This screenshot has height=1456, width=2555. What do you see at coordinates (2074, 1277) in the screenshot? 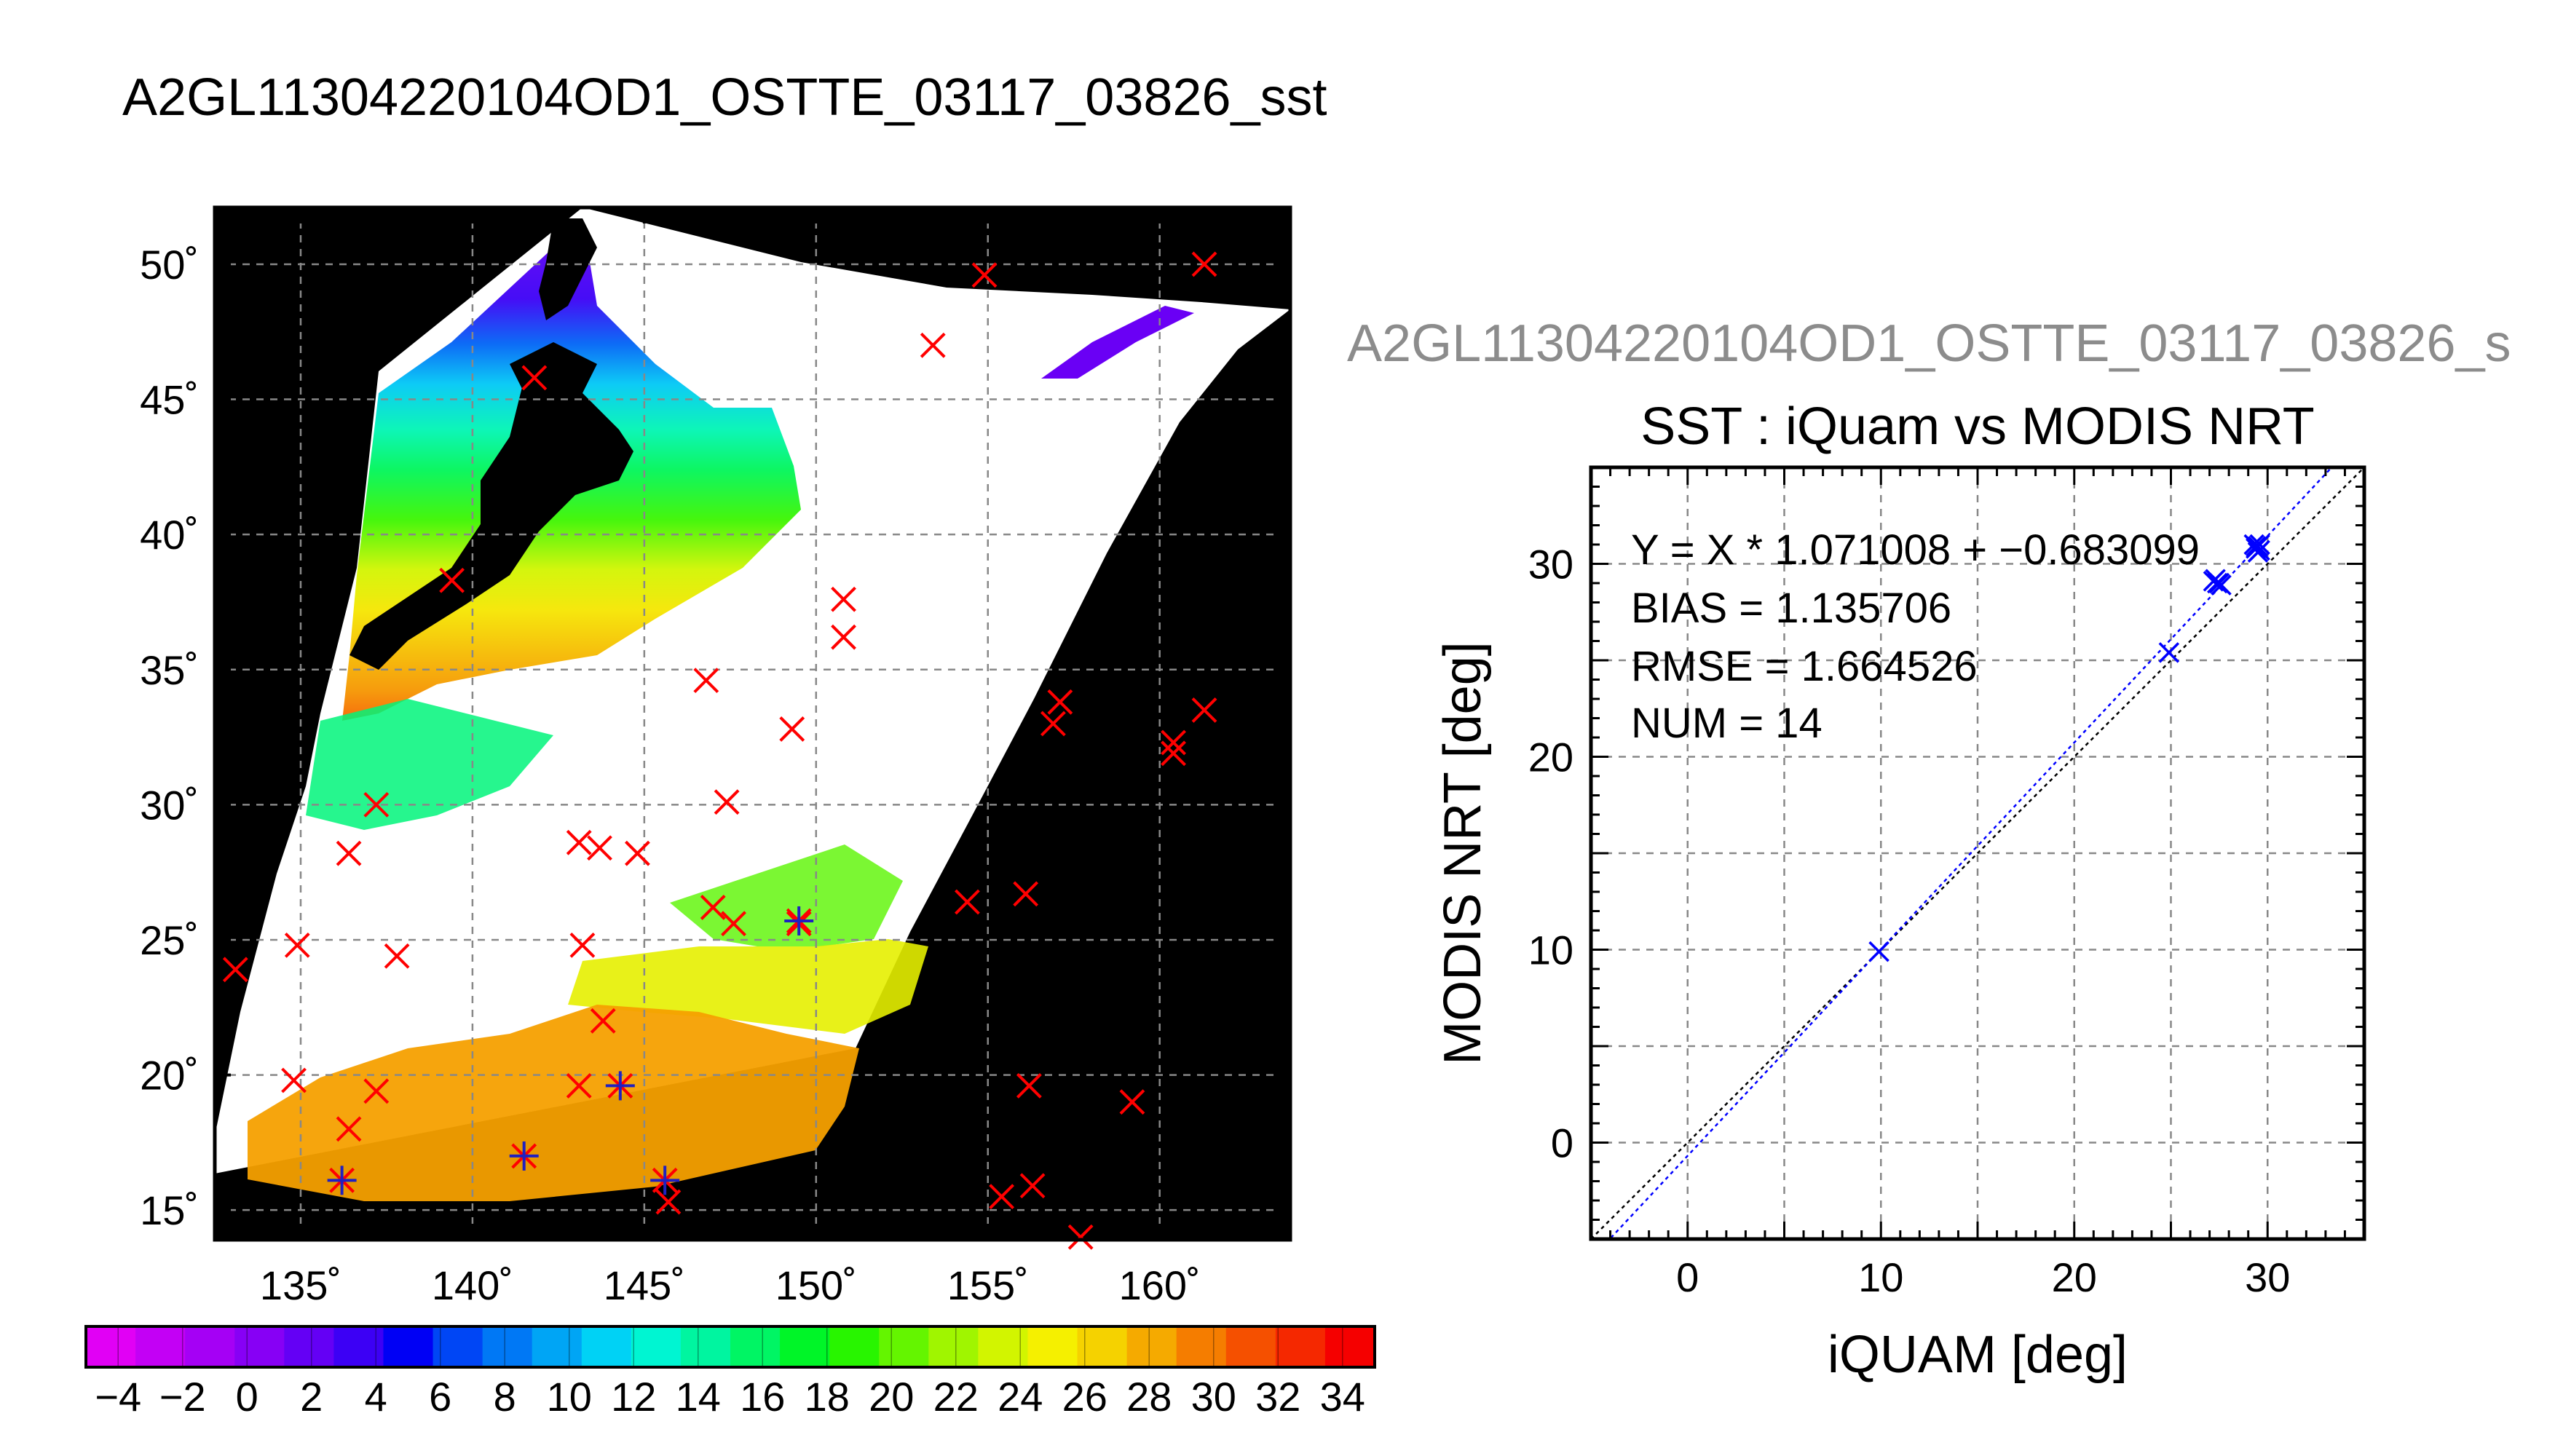
I see `scatter-x-tick-label: 20` at bounding box center [2074, 1277].